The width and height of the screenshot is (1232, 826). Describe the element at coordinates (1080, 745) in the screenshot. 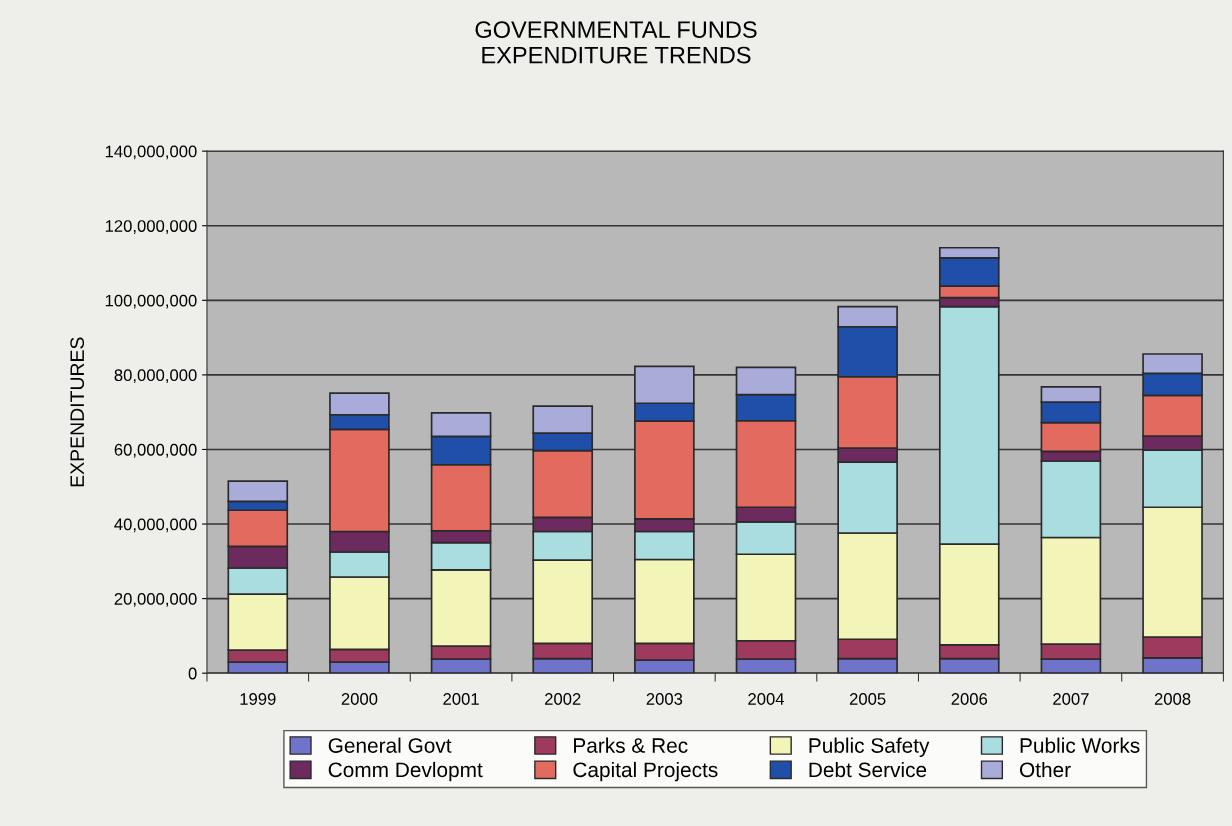

I see `legend-label: Public Works` at that location.